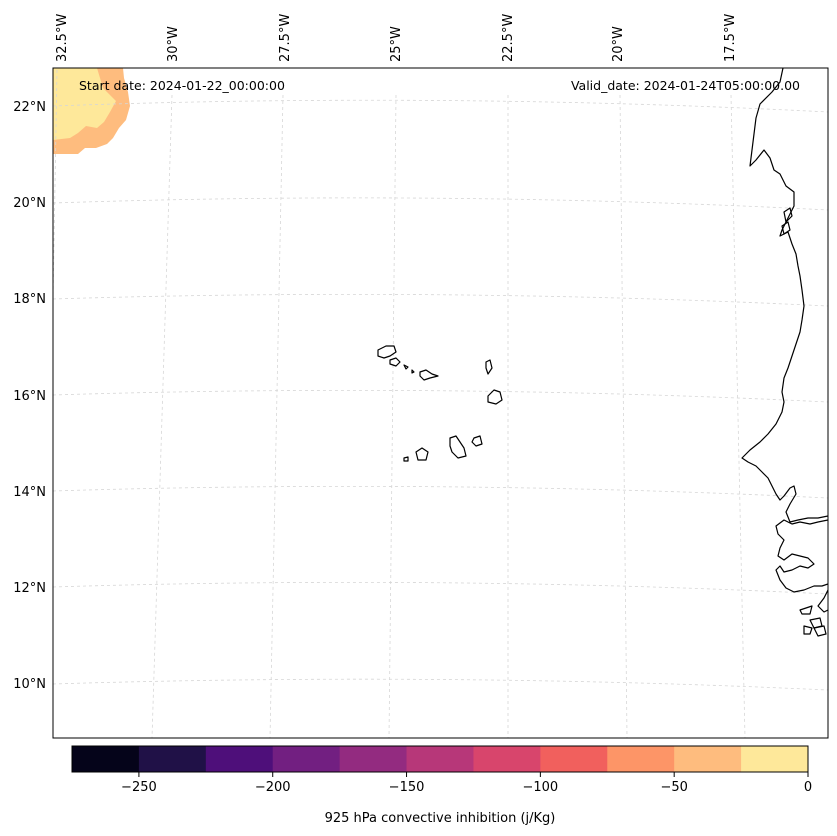 This screenshot has height=836, width=837. What do you see at coordinates (139, 787) in the screenshot?
I see `colorbar-tick-label: −250` at bounding box center [139, 787].